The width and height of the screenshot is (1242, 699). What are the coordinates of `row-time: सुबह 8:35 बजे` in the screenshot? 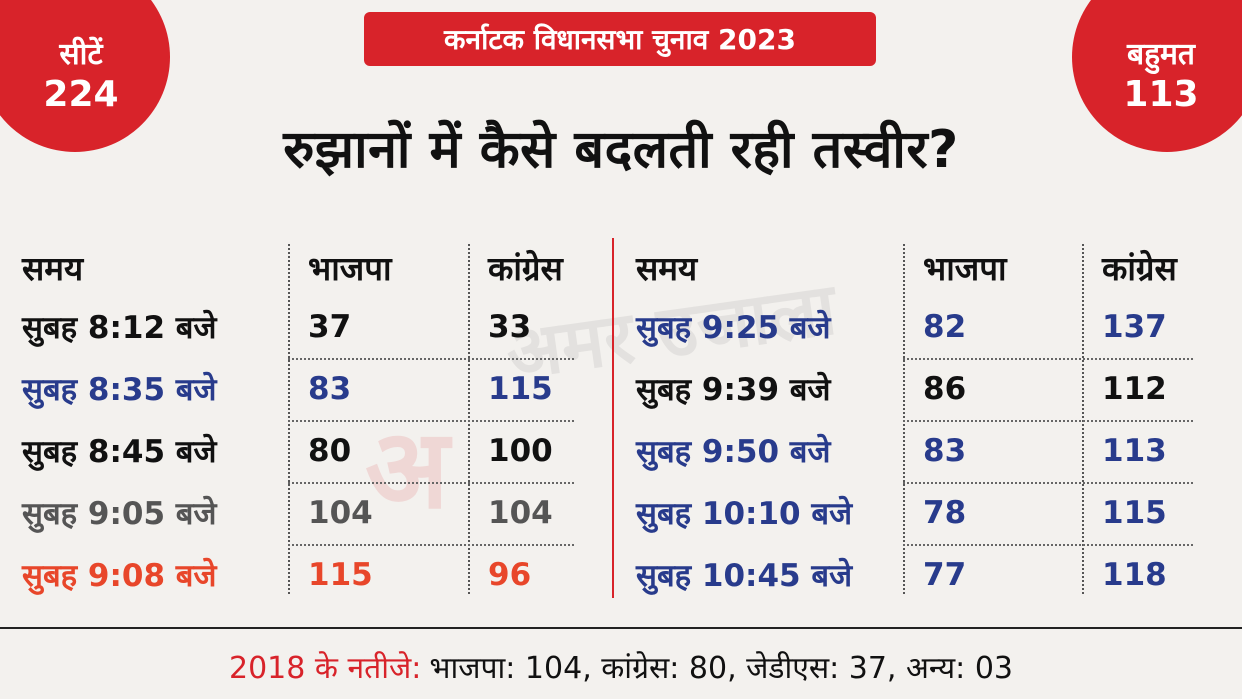 It's located at (119, 390).